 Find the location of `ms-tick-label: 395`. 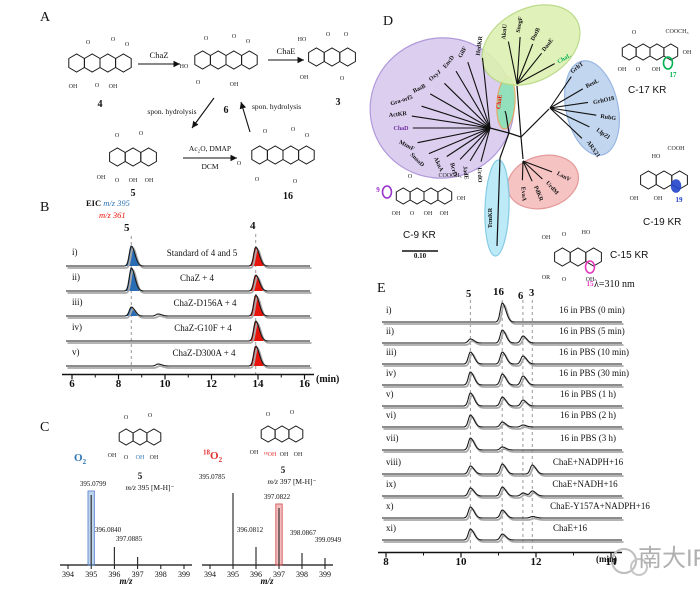

ms-tick-label: 395 is located at coordinates (233, 574).